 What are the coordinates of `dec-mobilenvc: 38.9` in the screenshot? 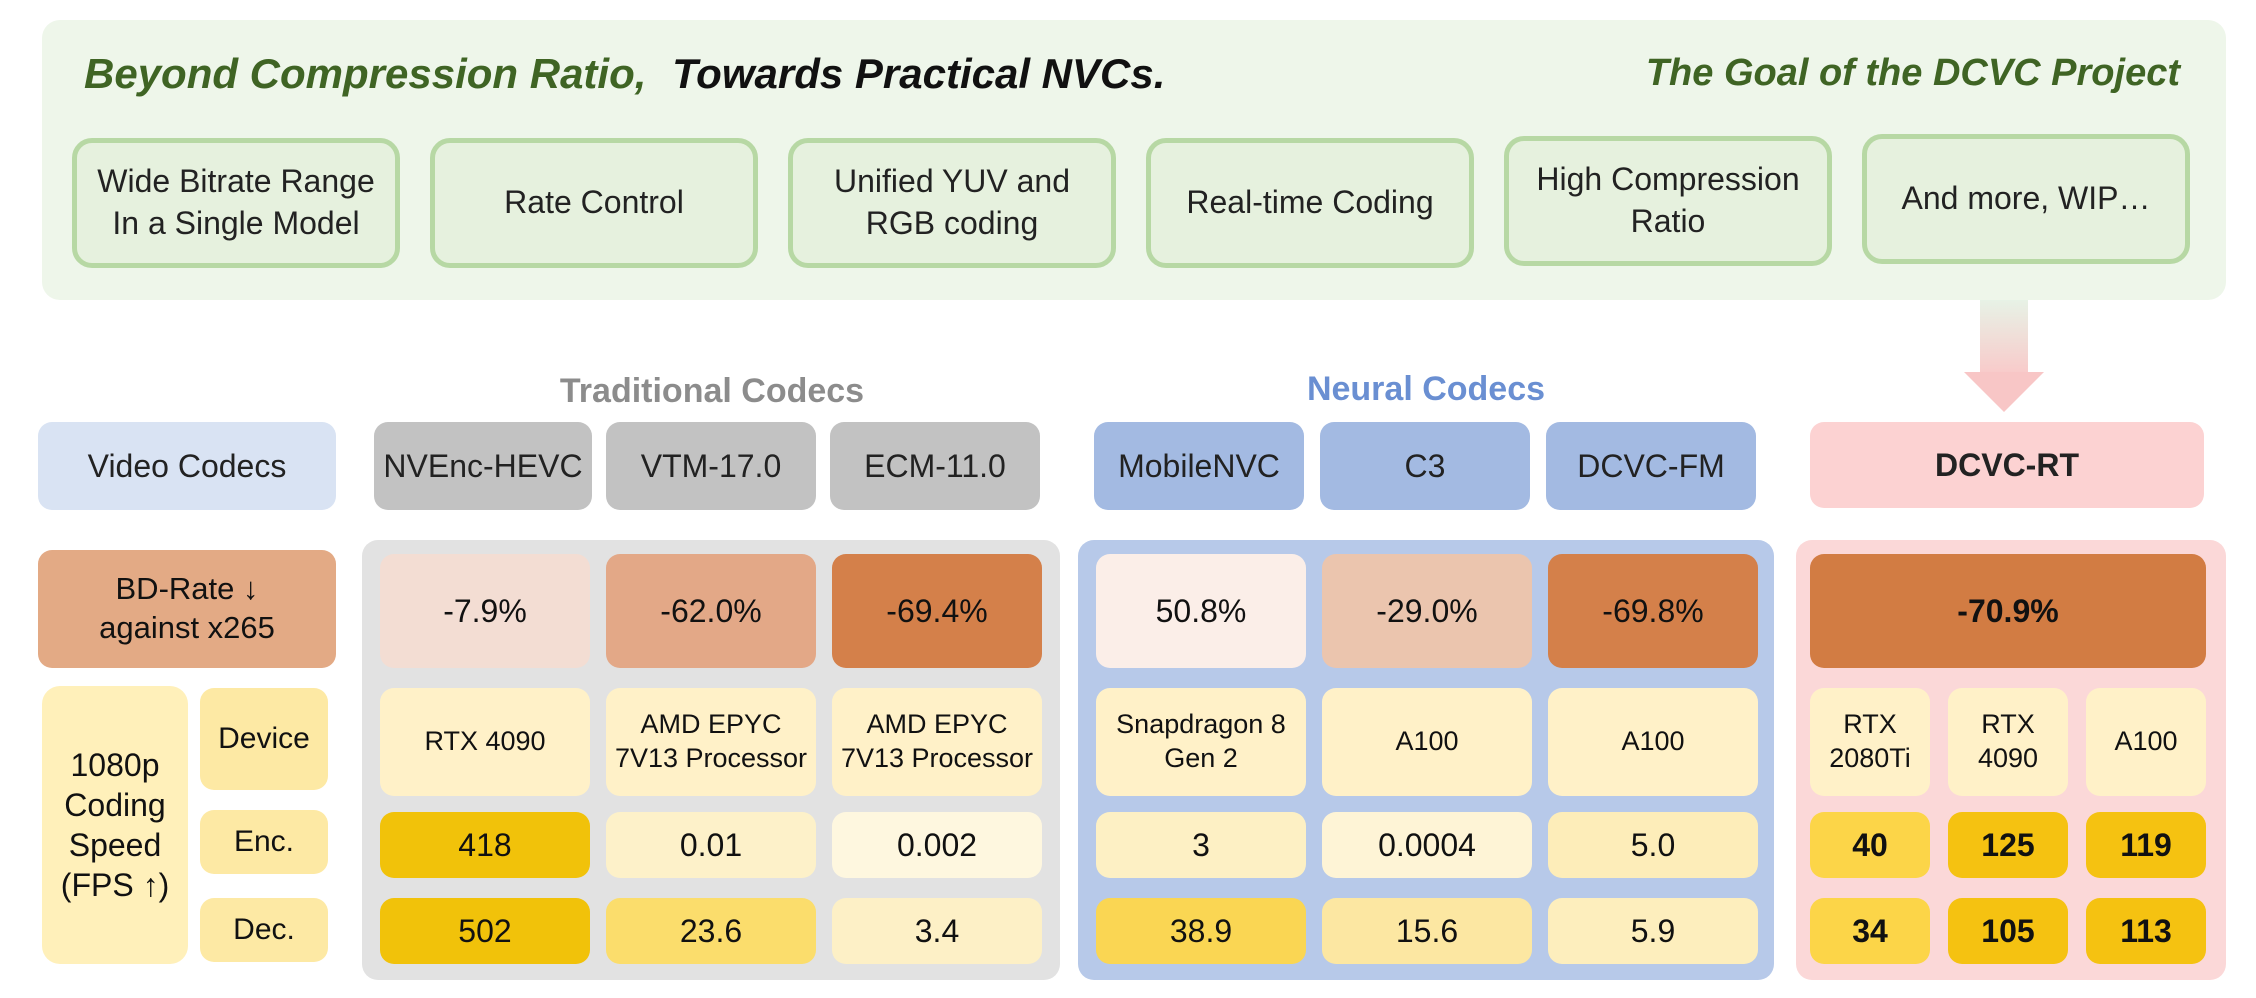 It's located at (1201, 931).